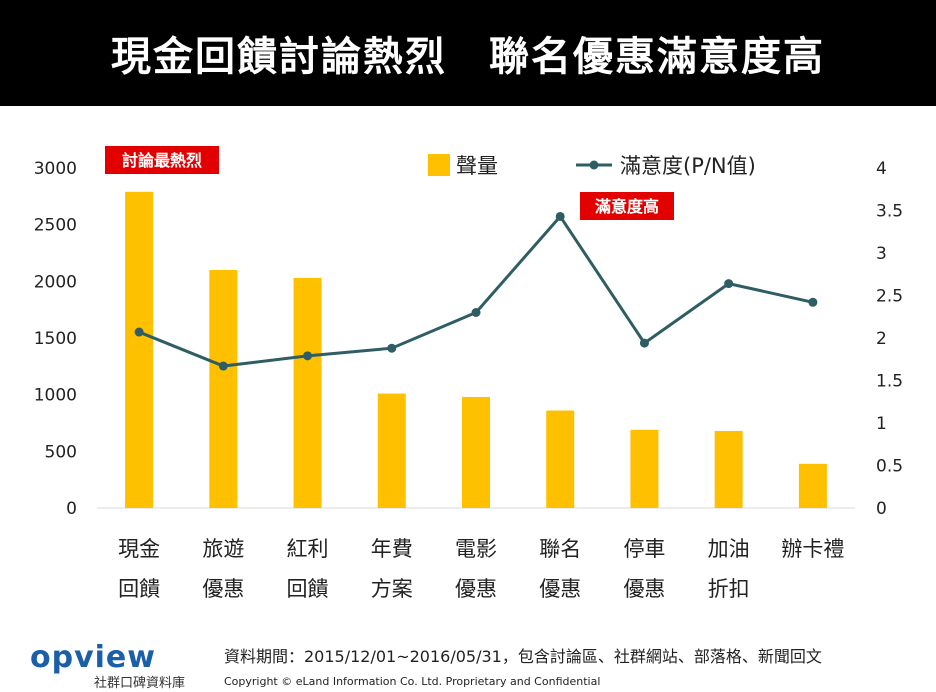 This screenshot has height=692, width=936. Describe the element at coordinates (889, 382) in the screenshot. I see `y-right-tick-label: 1.5` at that location.